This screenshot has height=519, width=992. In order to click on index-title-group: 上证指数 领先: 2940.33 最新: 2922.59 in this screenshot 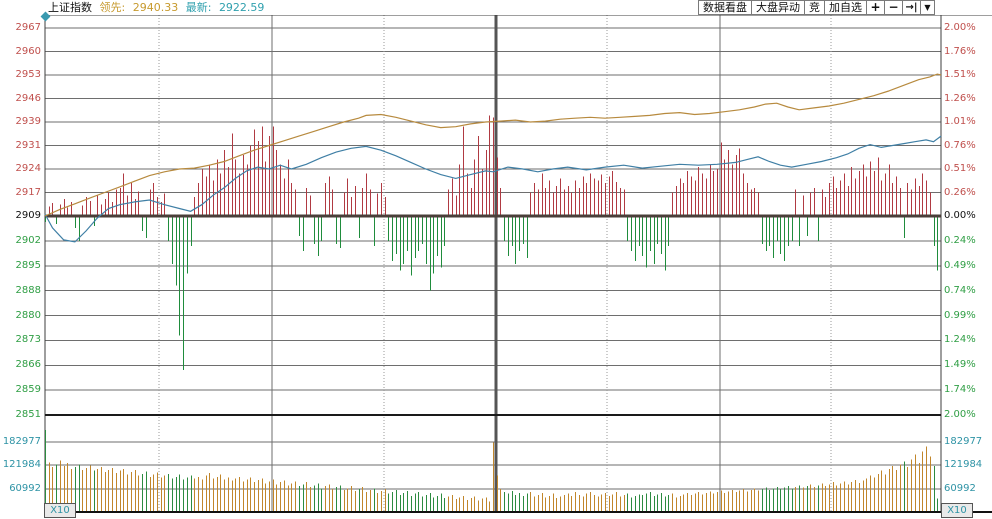, I will do `click(158, 8)`.